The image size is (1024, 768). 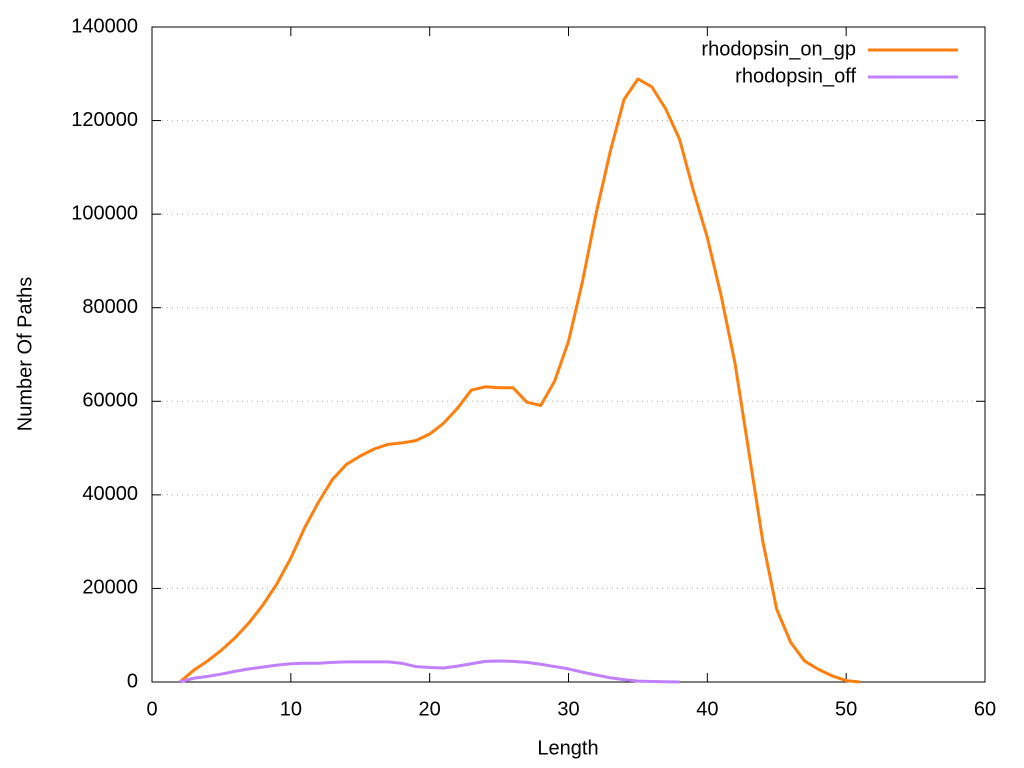 I want to click on legend-label: rhodopsin_off, so click(x=795, y=76).